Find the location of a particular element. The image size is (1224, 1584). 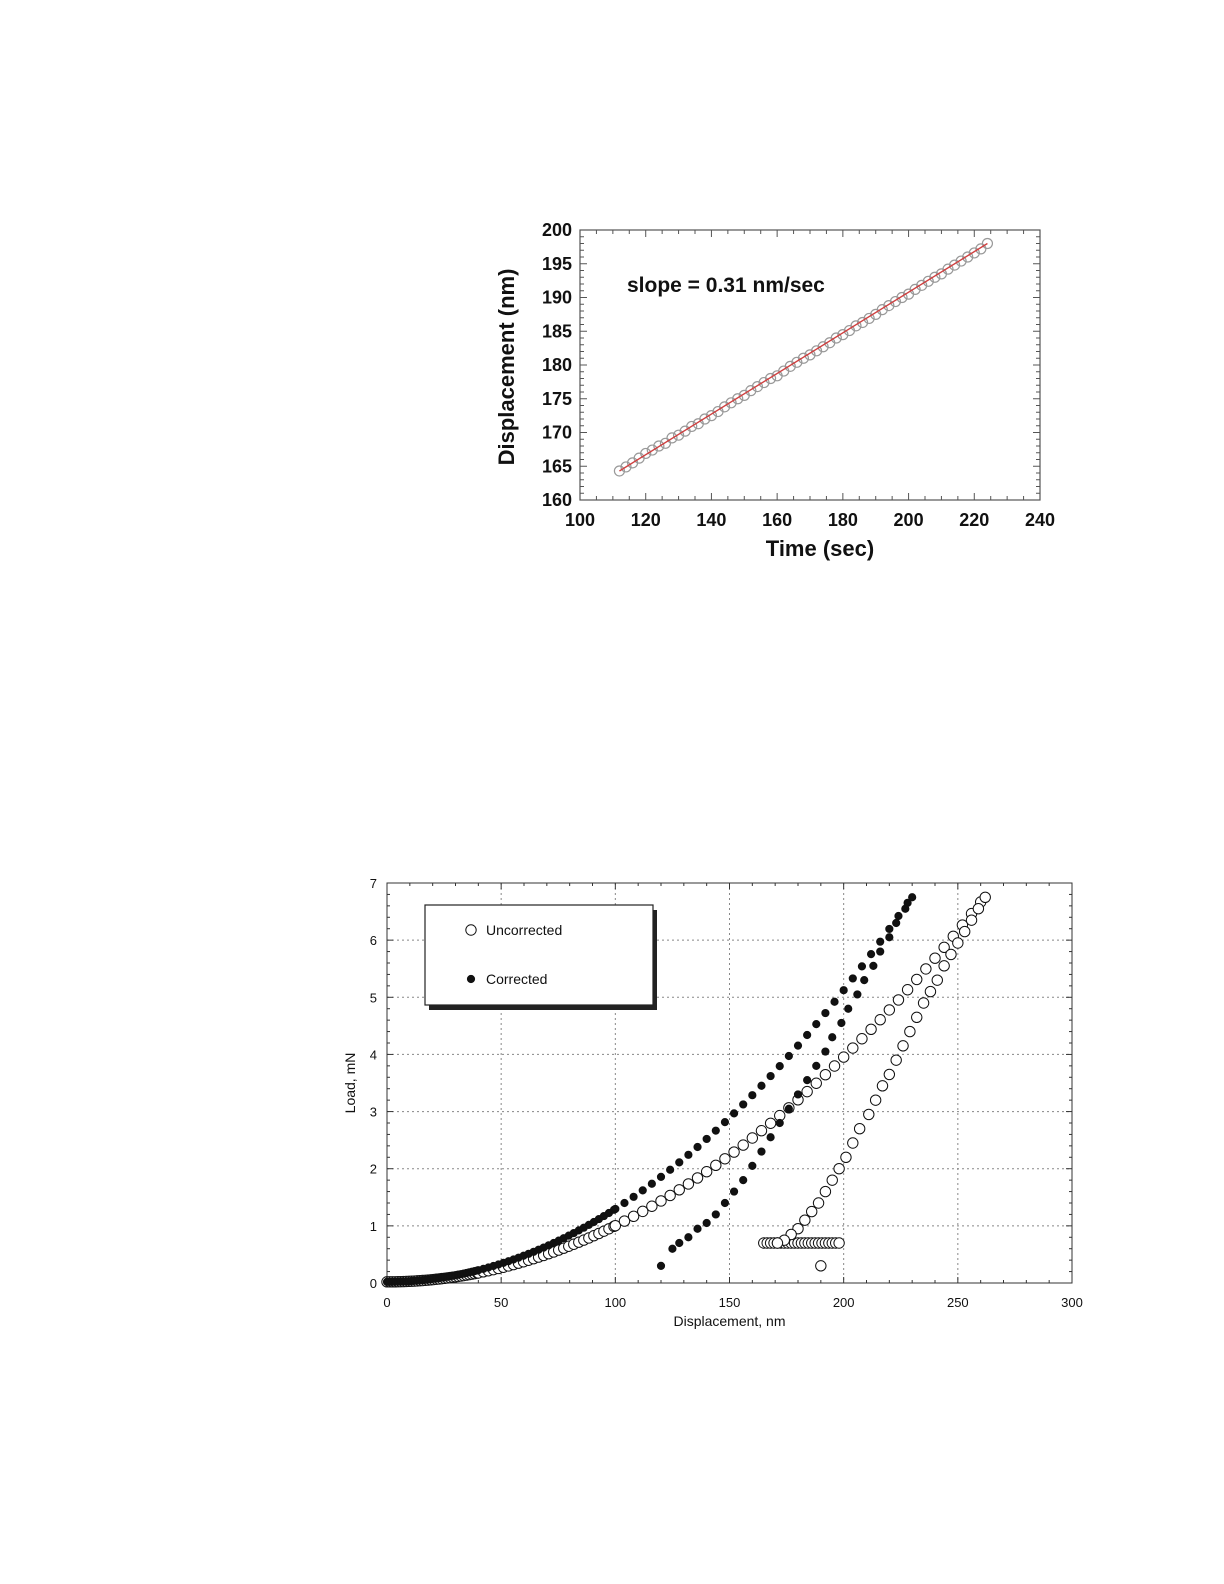

legend-box is located at coordinates (539, 955).